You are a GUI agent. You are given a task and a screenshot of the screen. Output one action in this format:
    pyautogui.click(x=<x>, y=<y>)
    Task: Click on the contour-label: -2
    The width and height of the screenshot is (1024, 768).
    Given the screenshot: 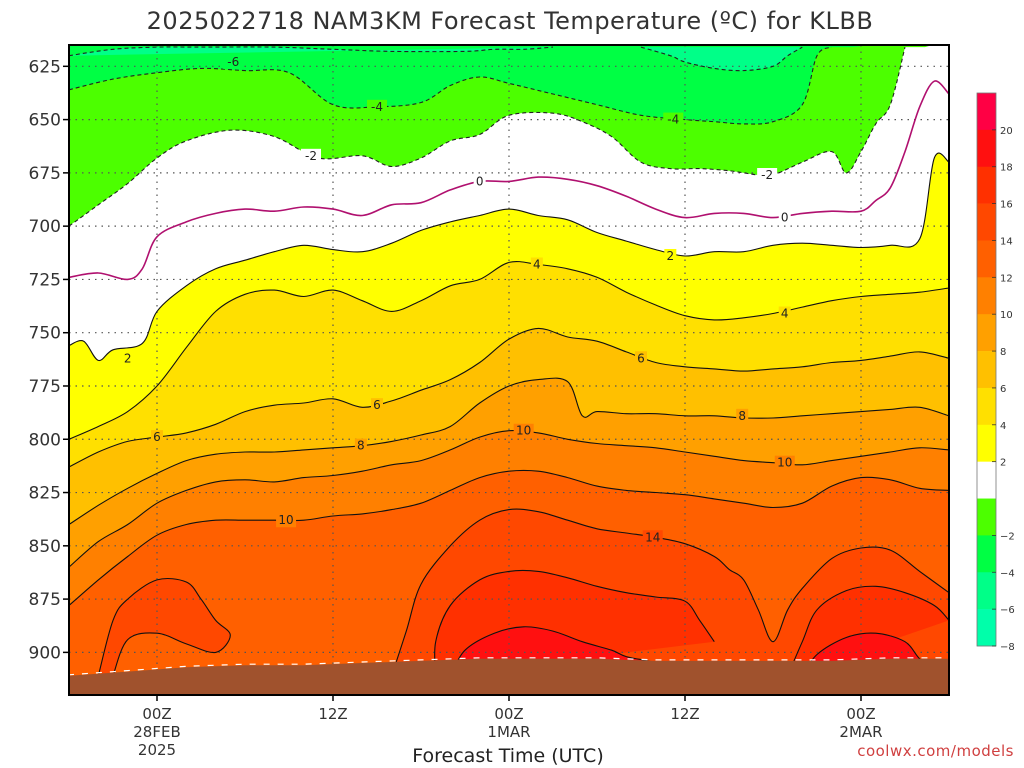 What is the action you would take?
    pyautogui.click(x=311, y=156)
    